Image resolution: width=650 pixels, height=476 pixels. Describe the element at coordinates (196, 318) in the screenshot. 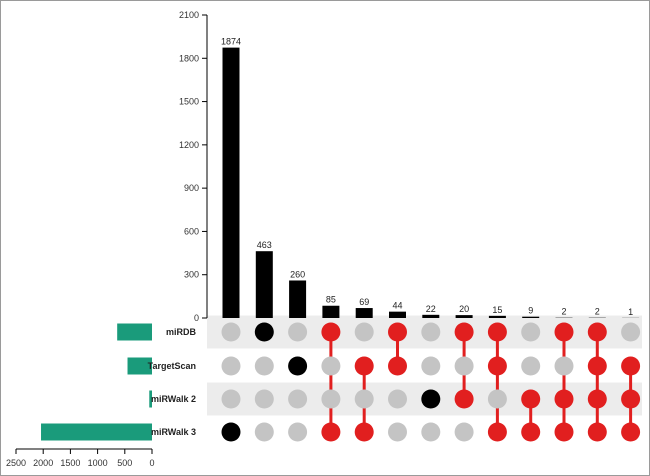

I see `intersection-axis-tick-label: 0` at that location.